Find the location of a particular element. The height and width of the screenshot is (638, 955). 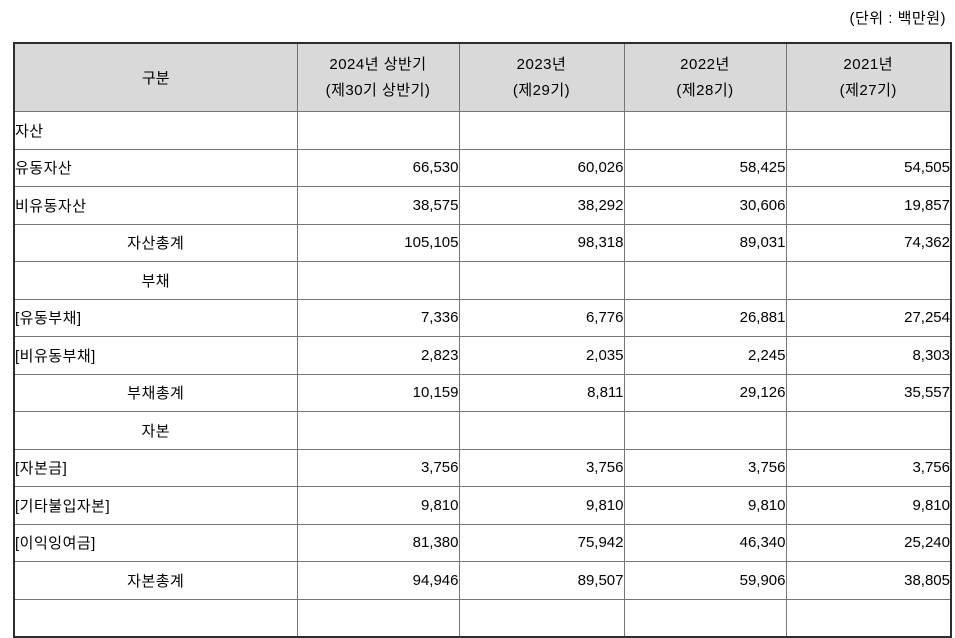

value-cell: 54,505 is located at coordinates (868, 167).